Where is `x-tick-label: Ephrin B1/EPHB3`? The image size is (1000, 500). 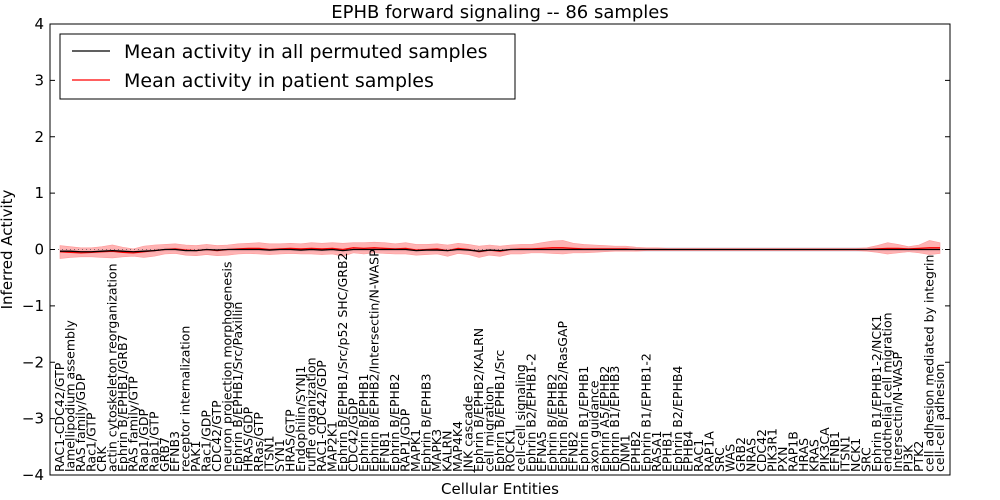 x-tick-label: Ephrin B1/EPHB3 is located at coordinates (614, 419).